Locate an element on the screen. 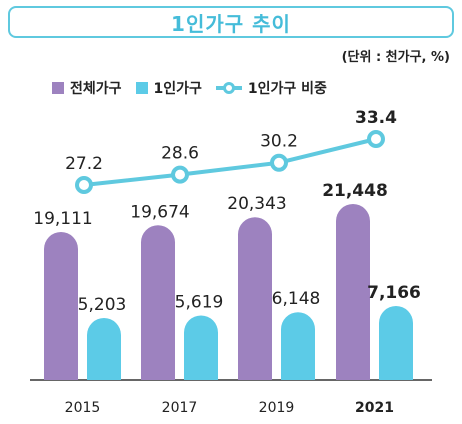  data-label-single-2017: 5,619 is located at coordinates (199, 302).